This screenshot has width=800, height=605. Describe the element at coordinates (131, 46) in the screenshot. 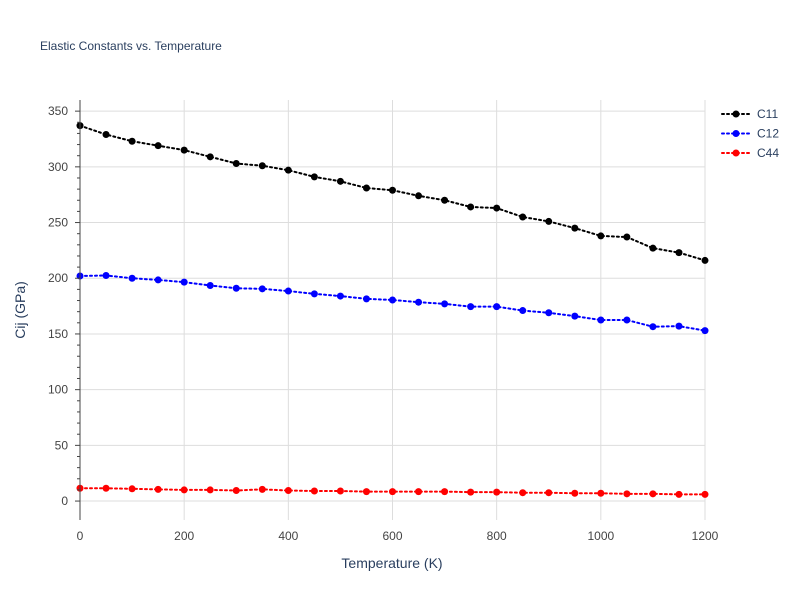

I see `chart-title: Elastic Constants vs. Temperature` at that location.